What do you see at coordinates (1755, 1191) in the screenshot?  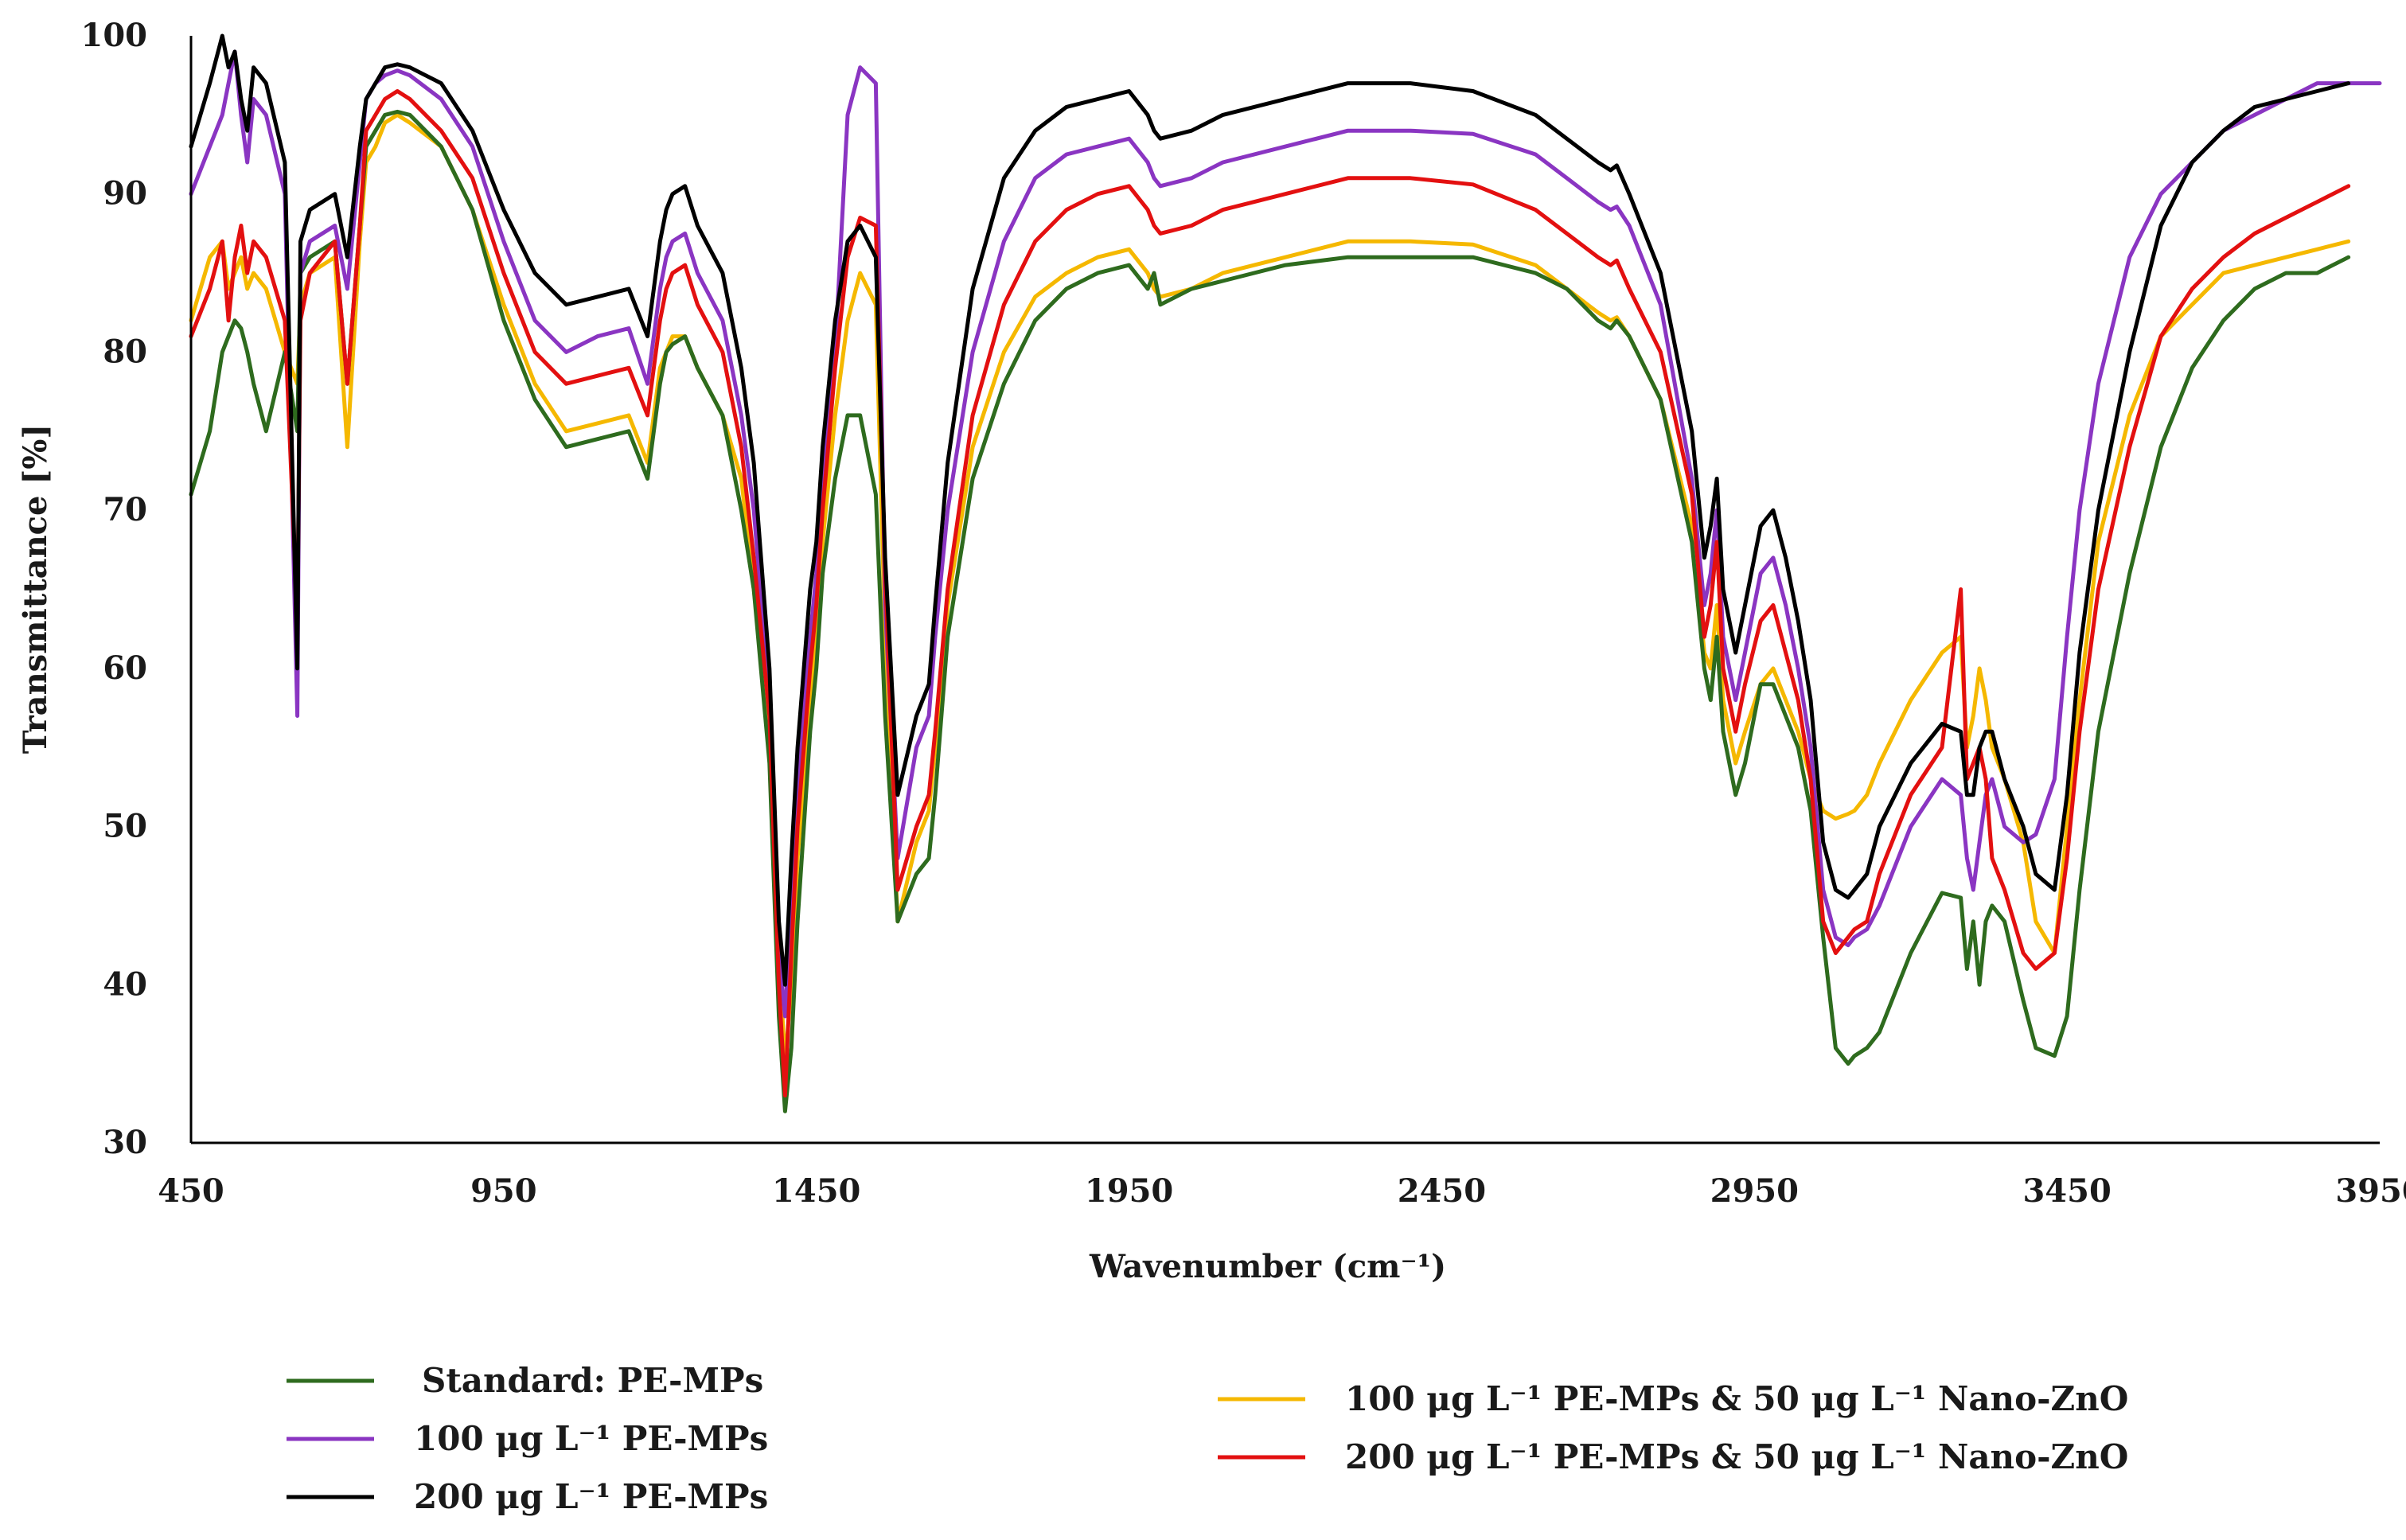 I see `x-tick-label: 2950` at bounding box center [1755, 1191].